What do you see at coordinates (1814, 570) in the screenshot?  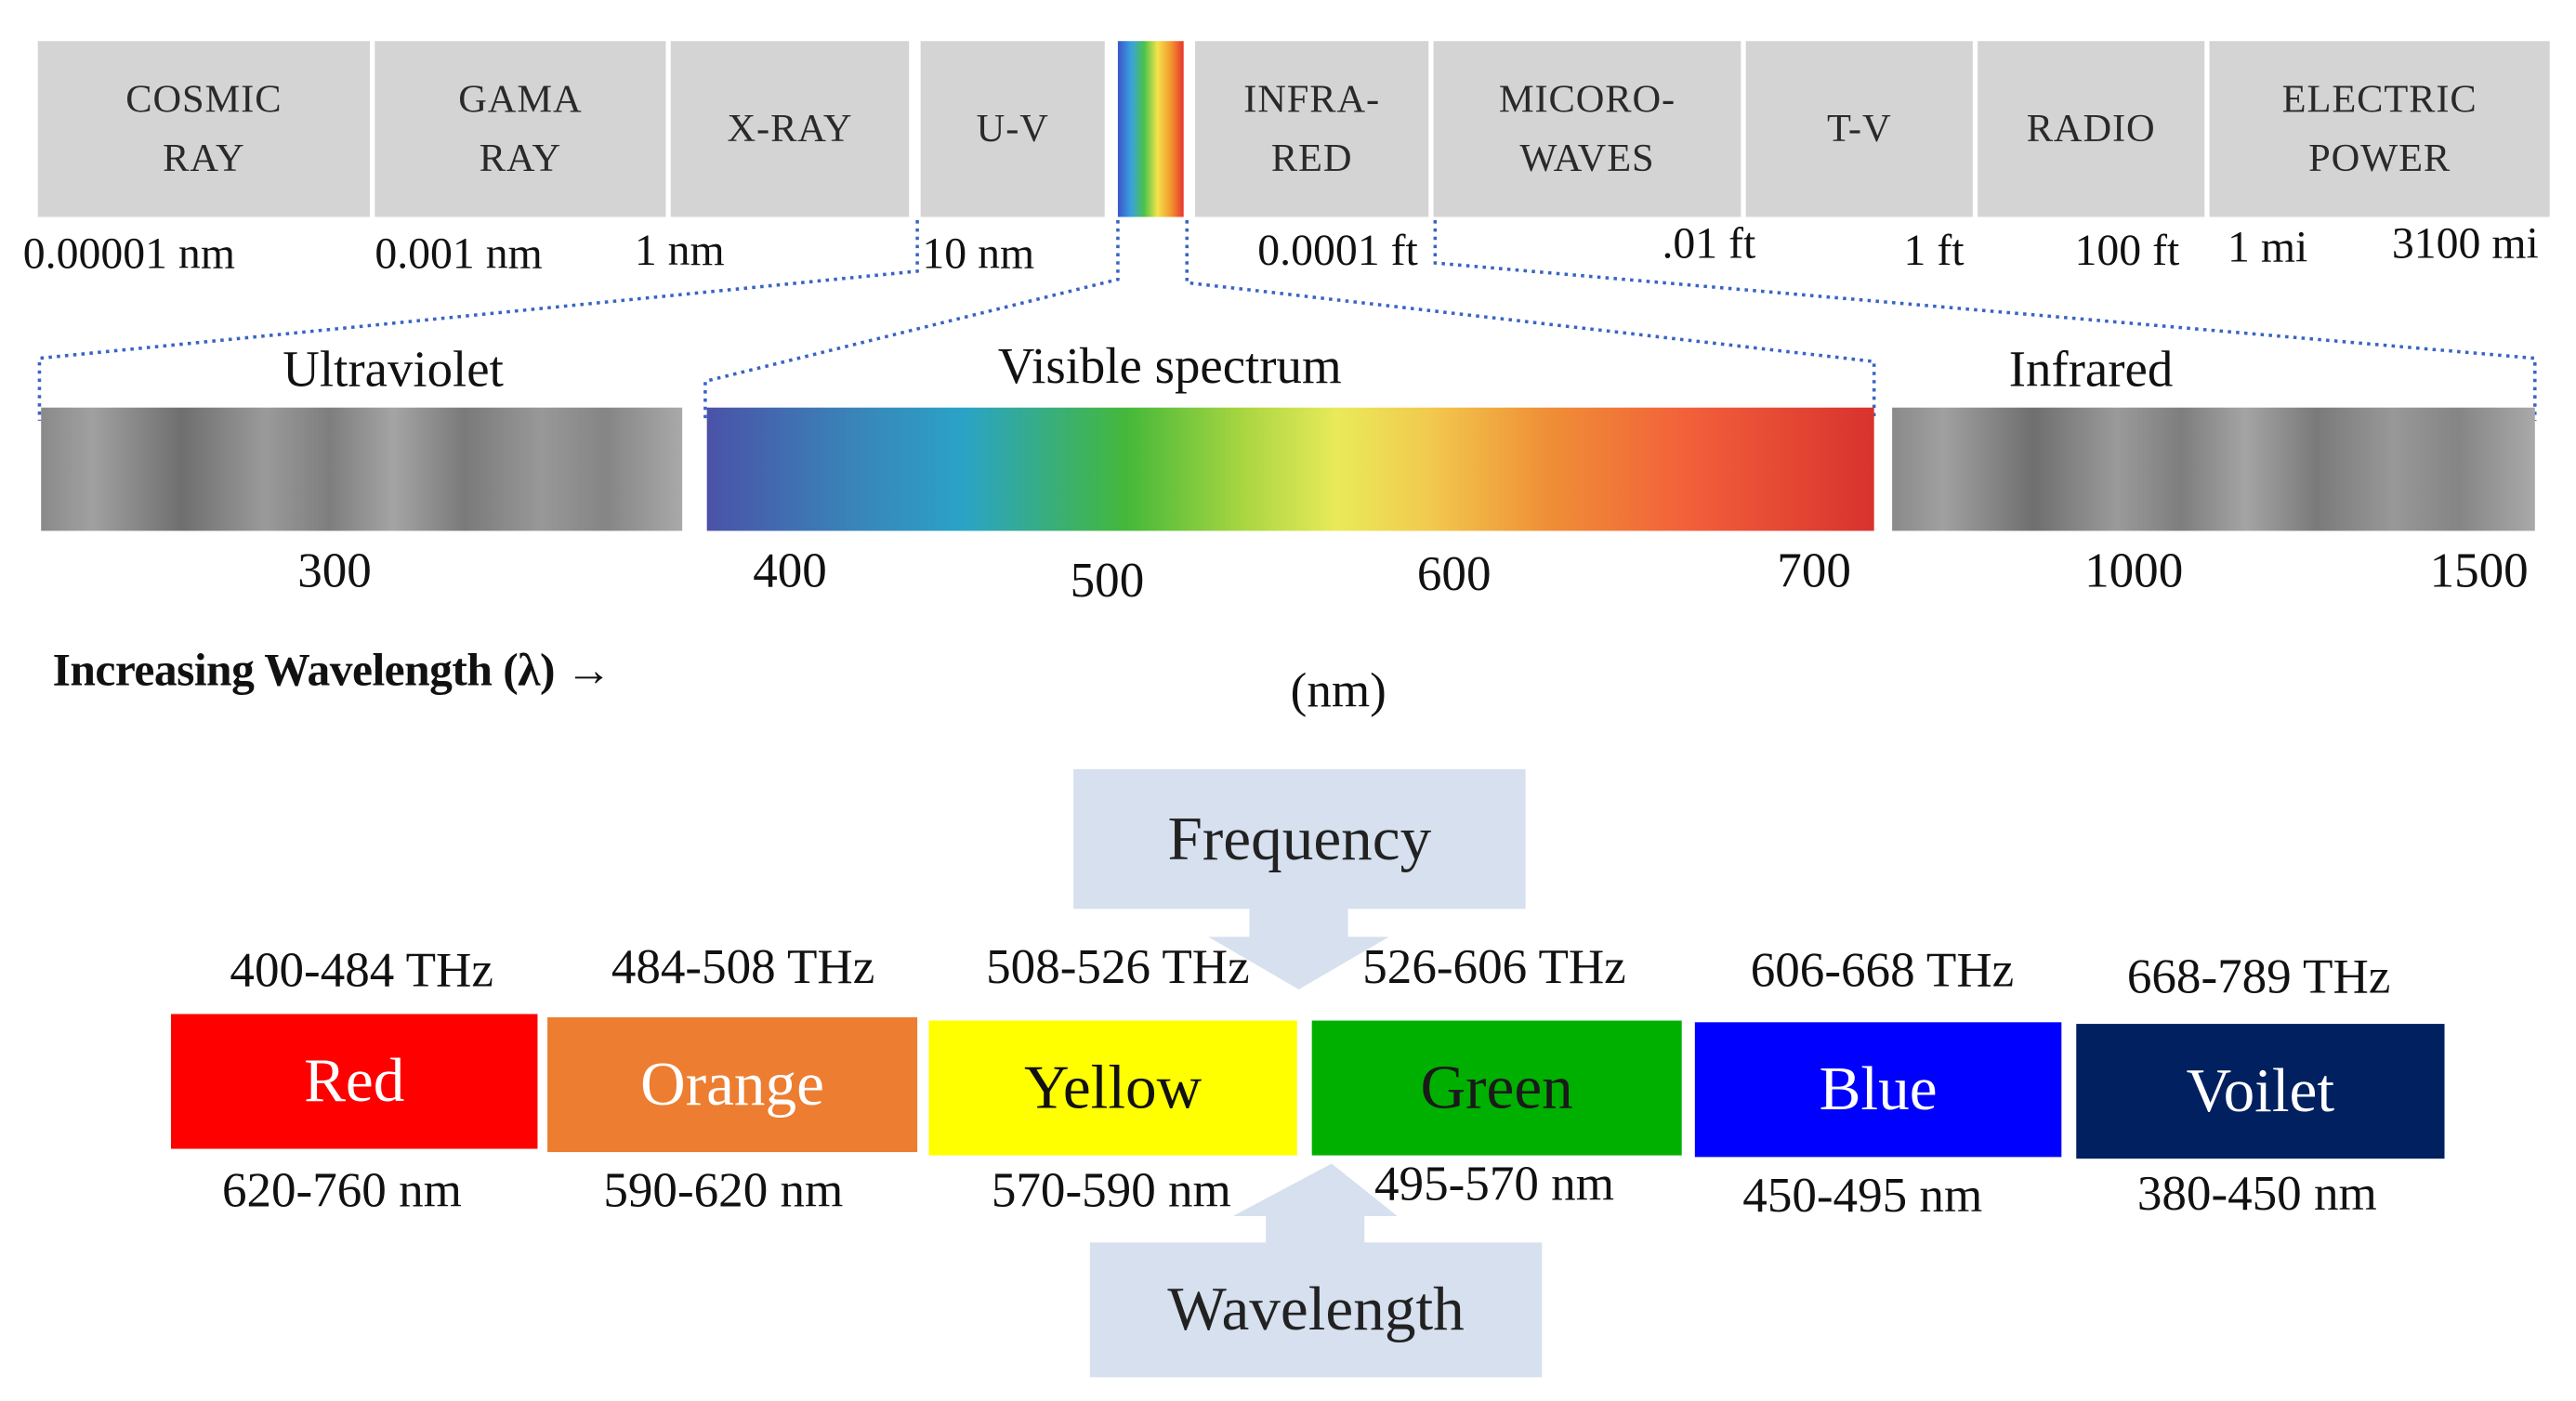 I see `tick-label: 700` at bounding box center [1814, 570].